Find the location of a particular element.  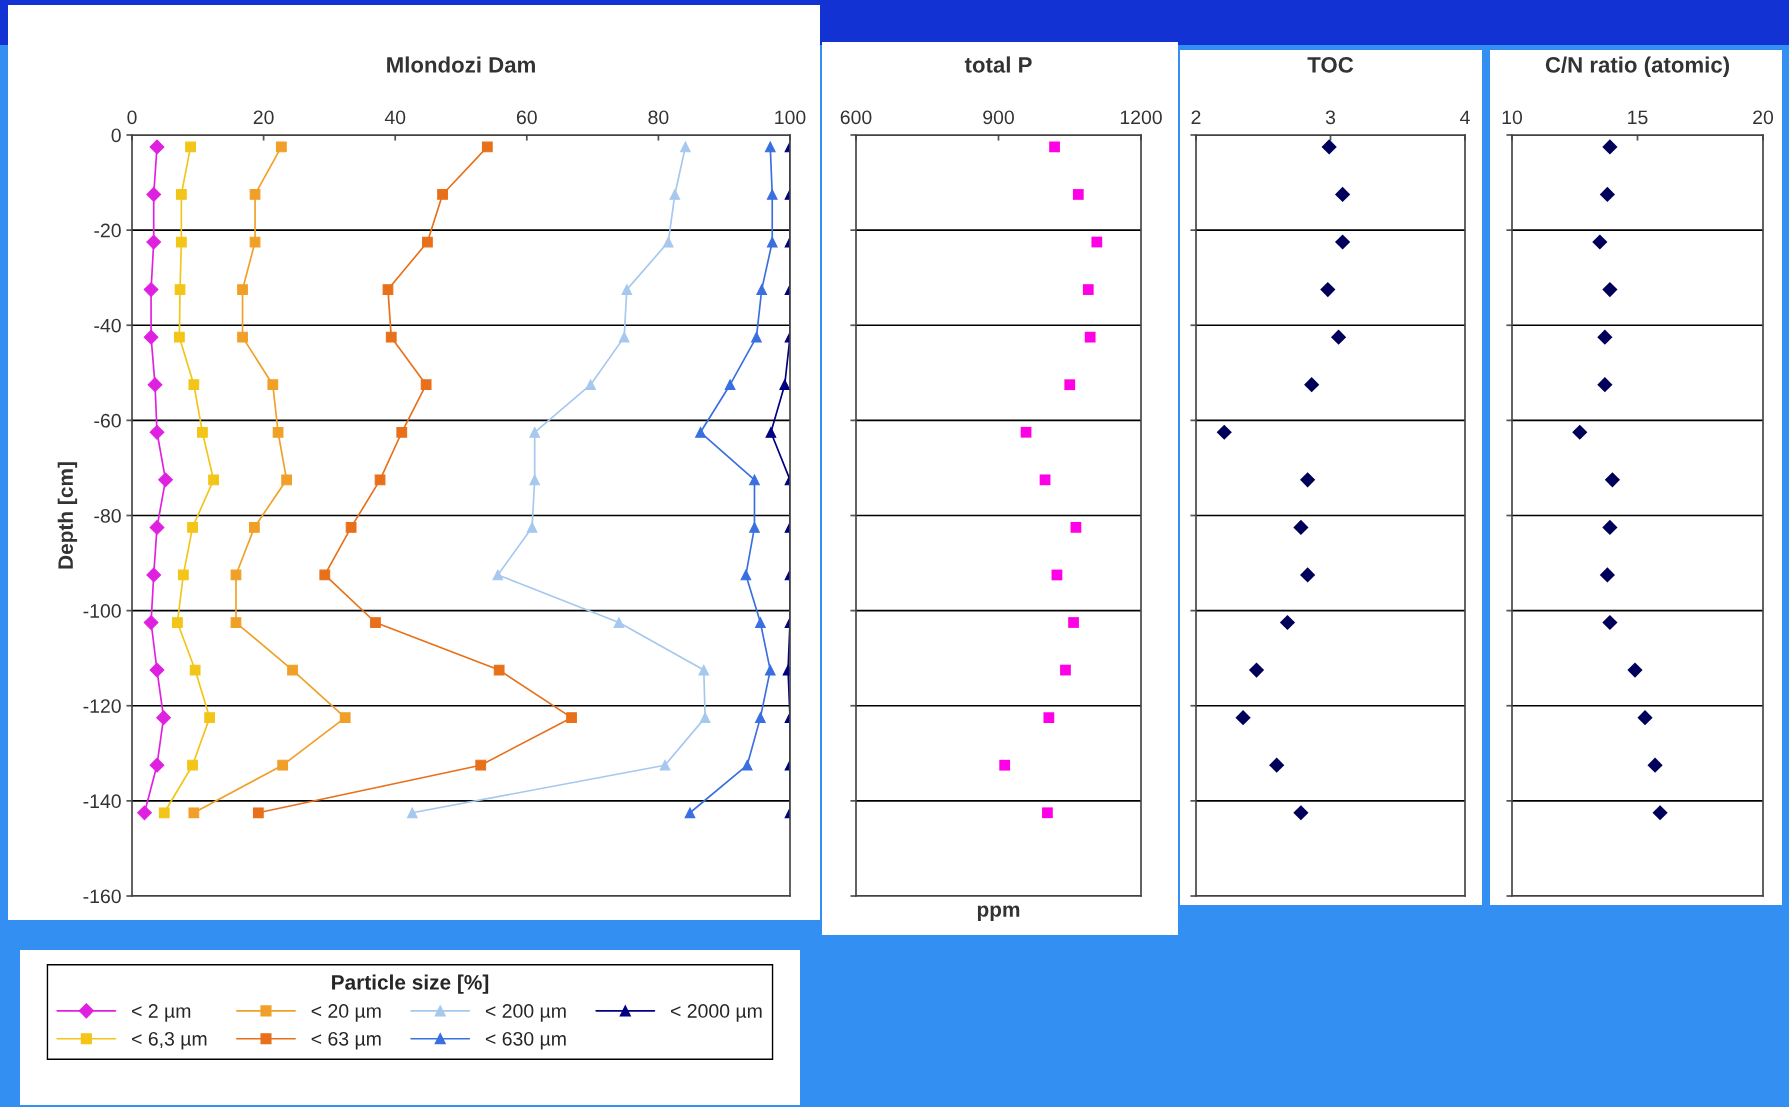

legend-label: < 20 µm is located at coordinates (346, 1013).